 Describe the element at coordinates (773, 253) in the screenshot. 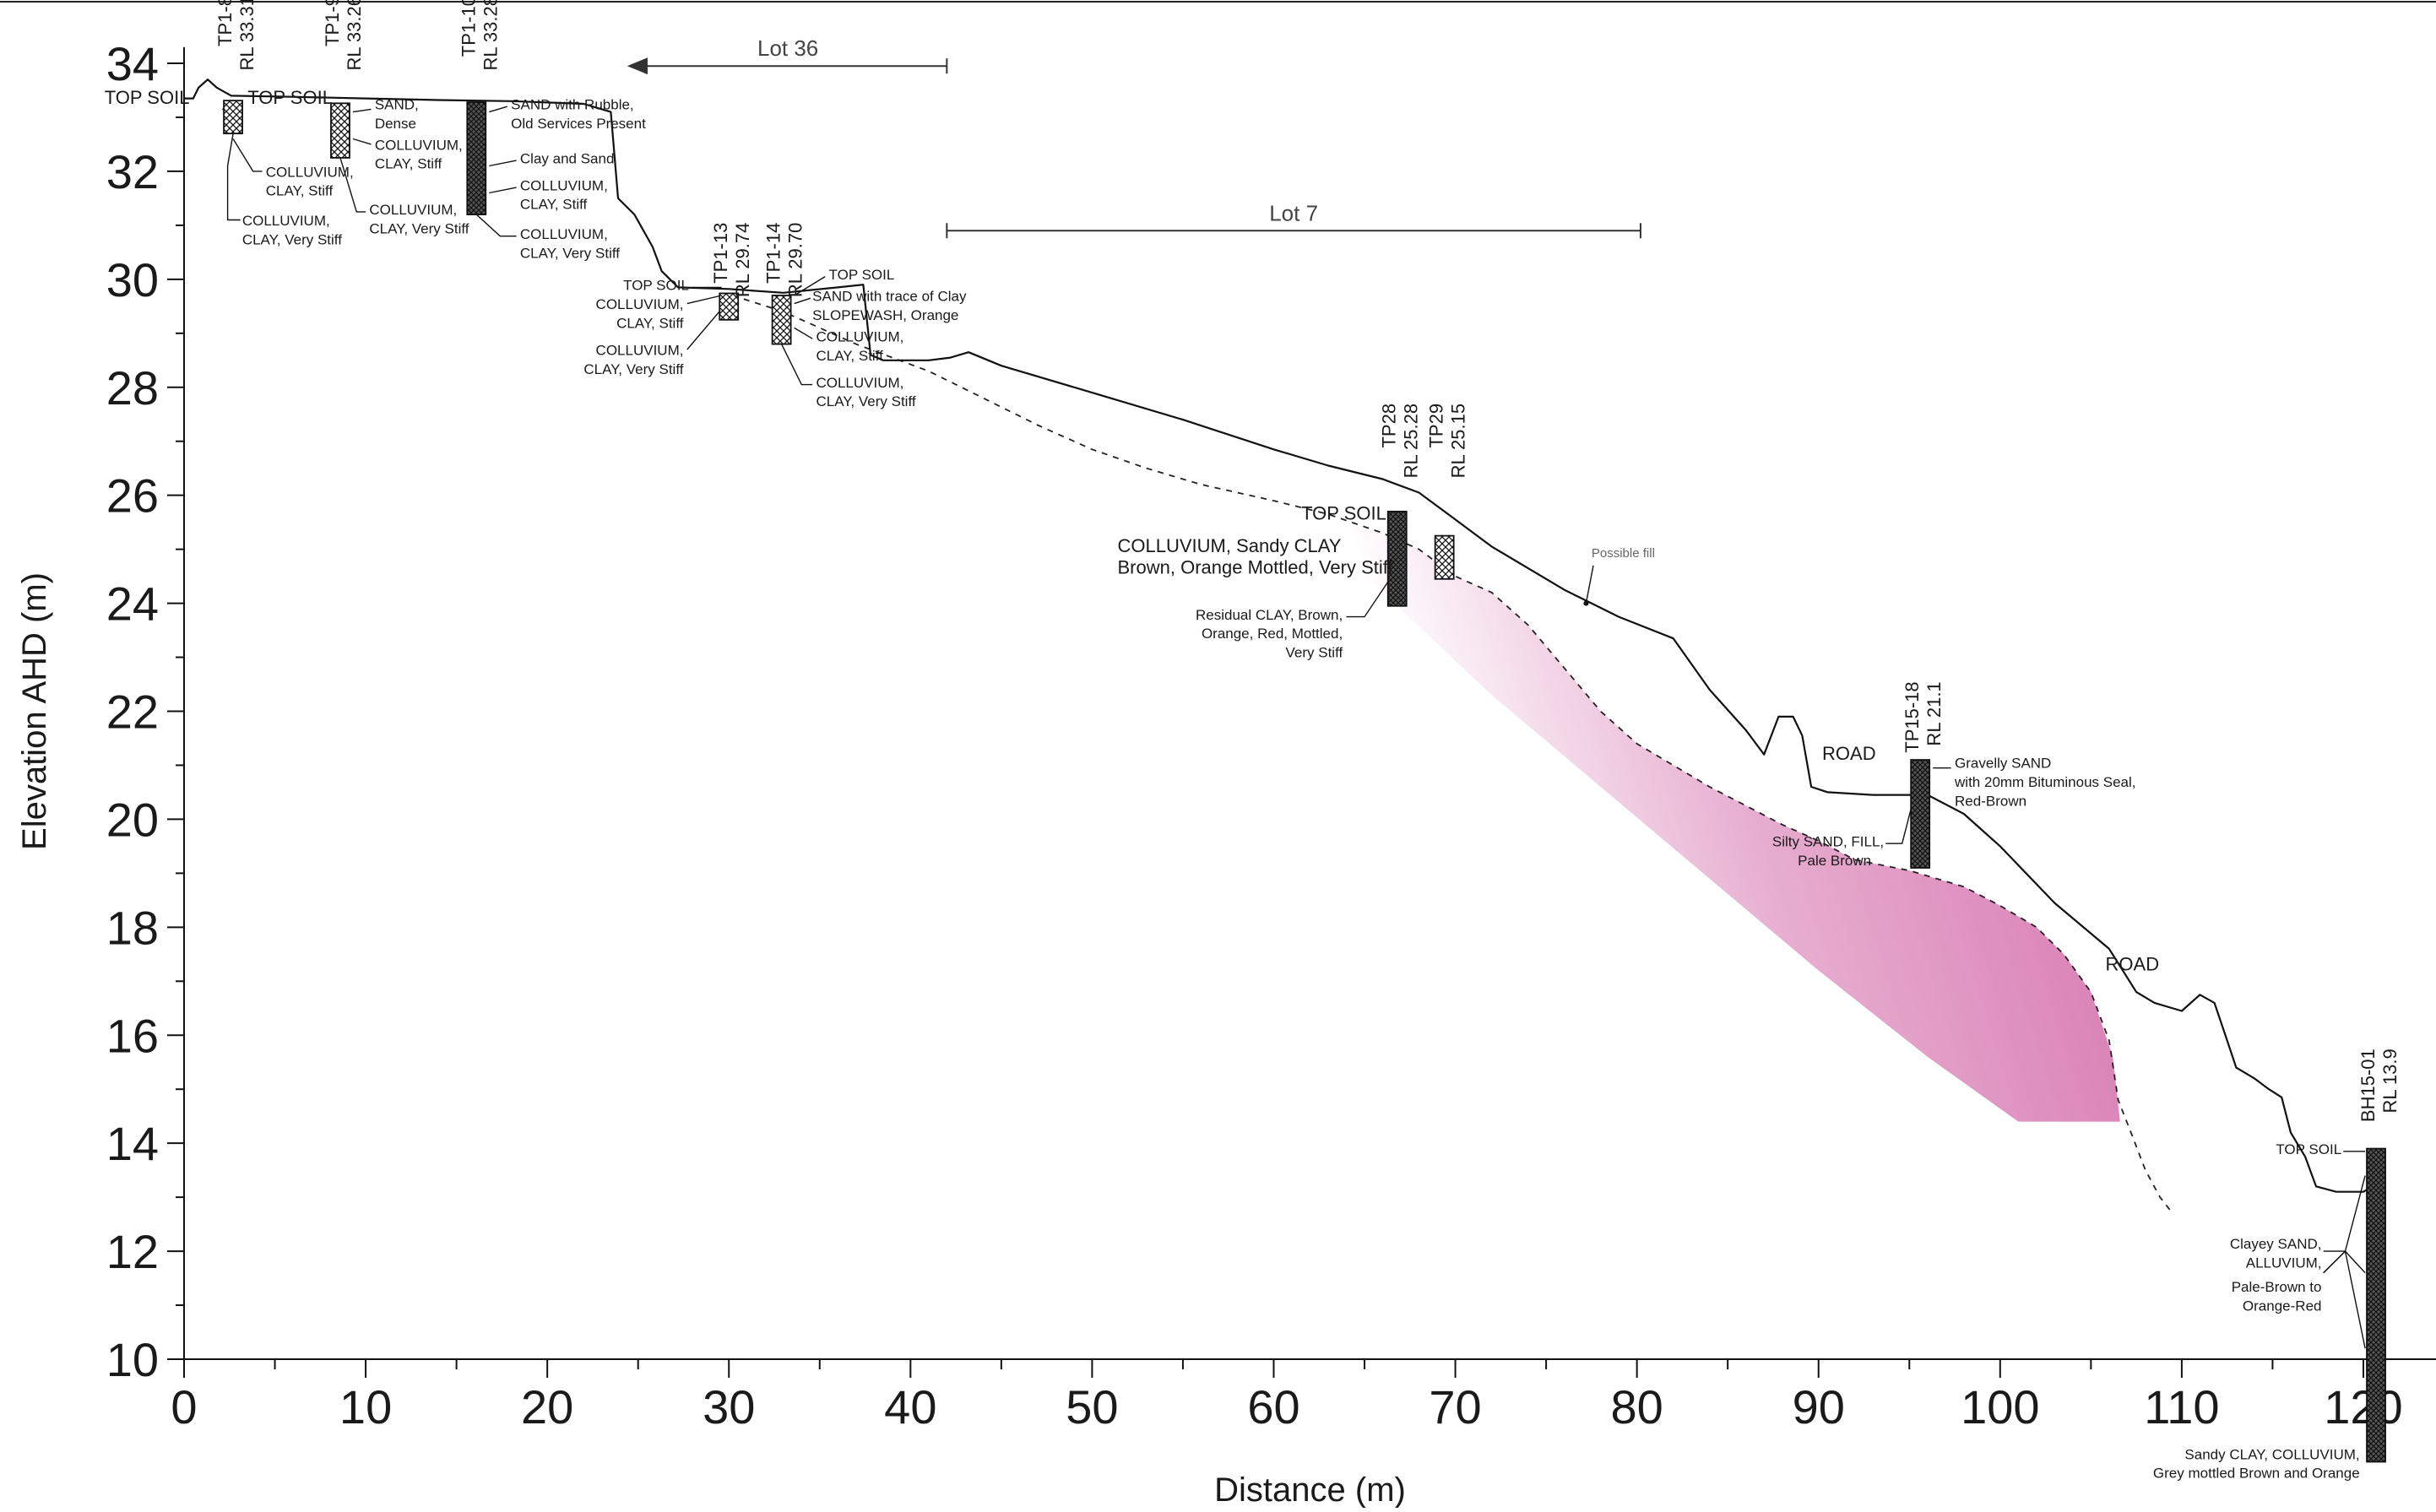

I see `borehole-id-label: TP1-14` at that location.